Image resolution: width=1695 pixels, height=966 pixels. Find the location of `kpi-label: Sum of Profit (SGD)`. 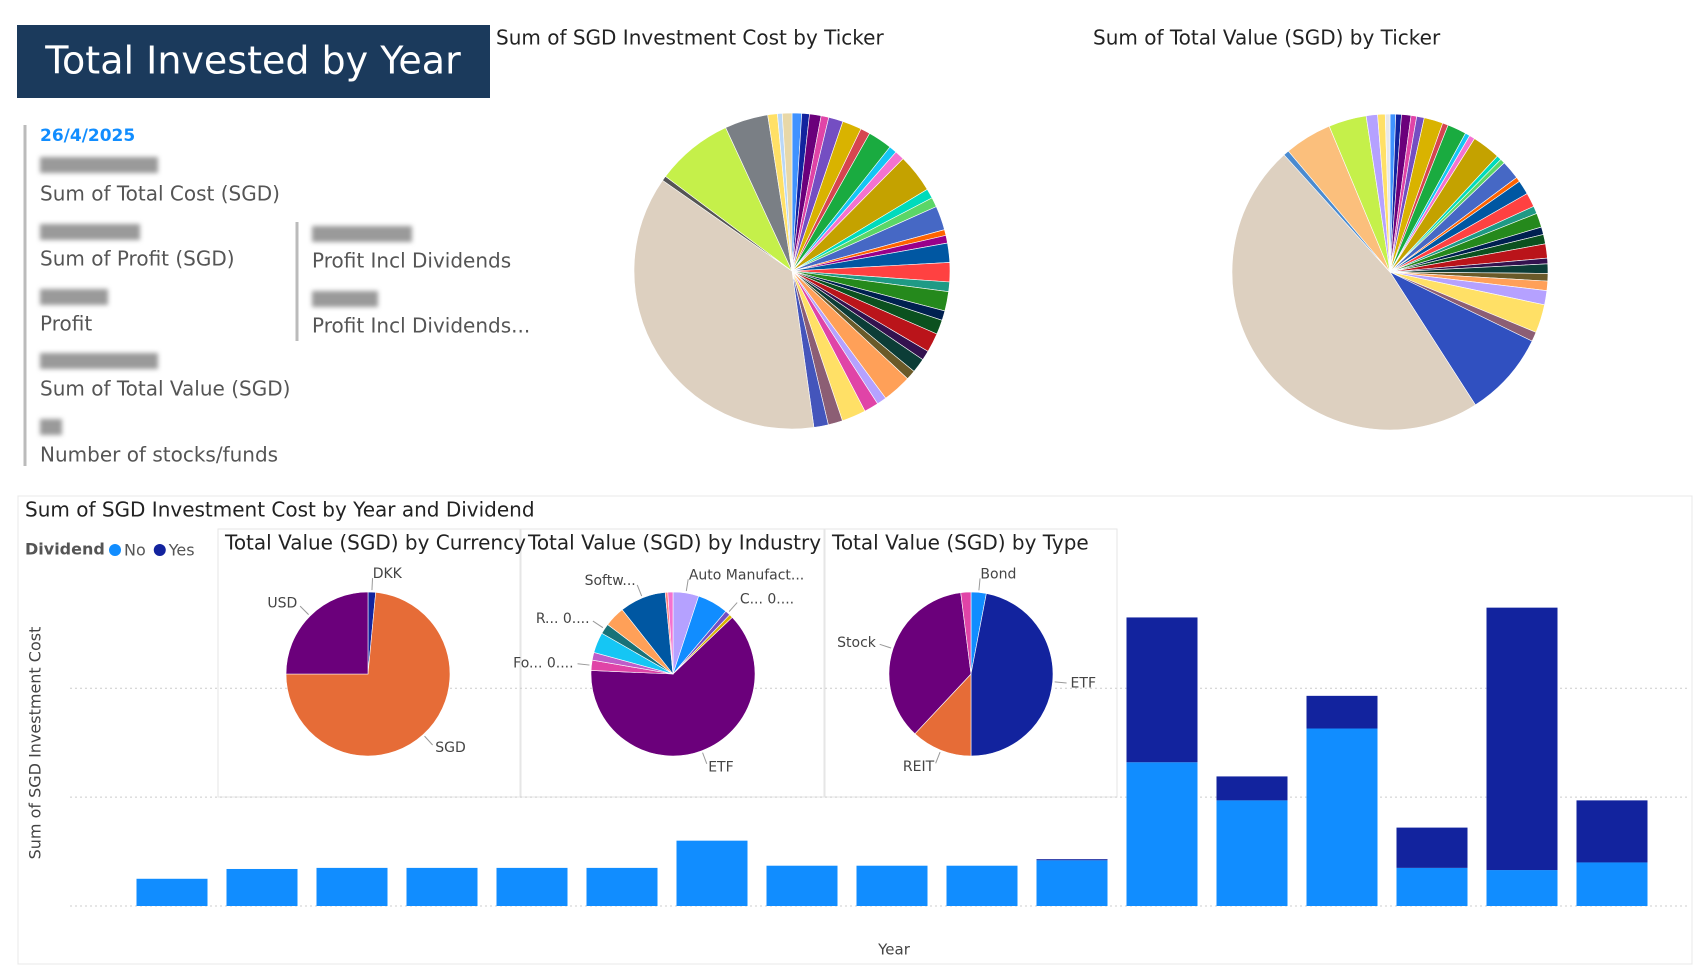

kpi-label: Sum of Profit (SGD) is located at coordinates (137, 259).